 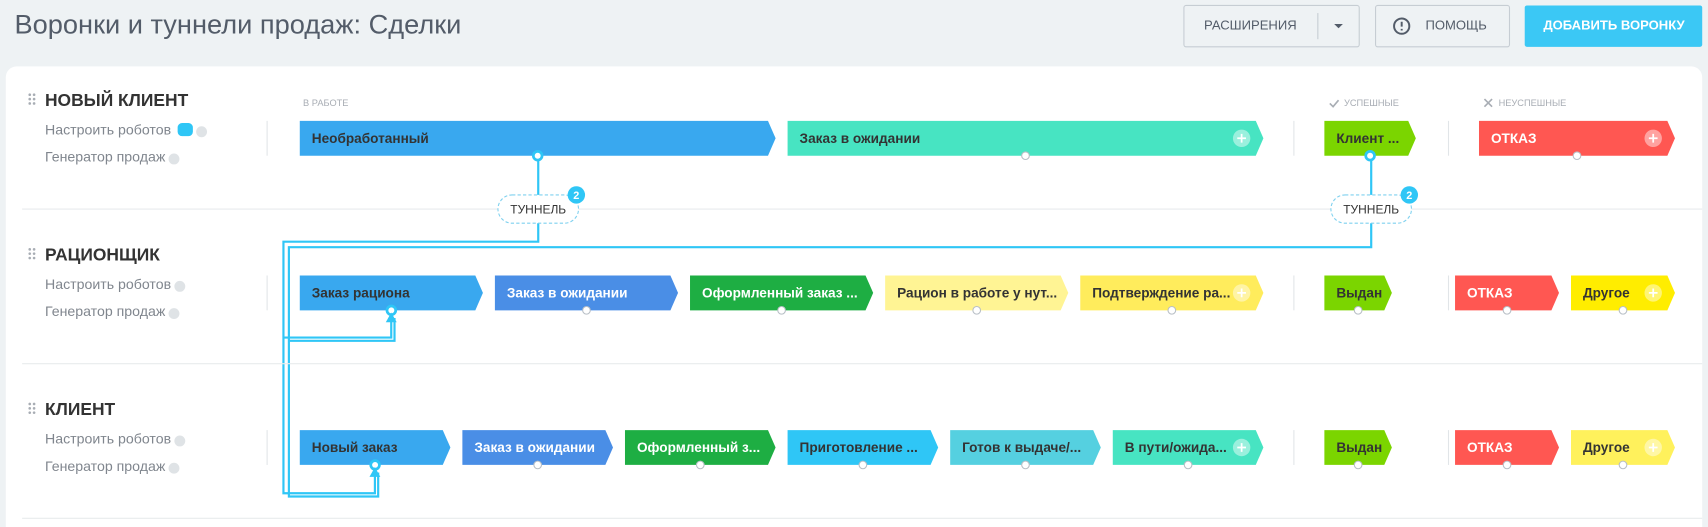 I want to click on funnel-name: КЛИЕНТ, so click(x=80, y=409).